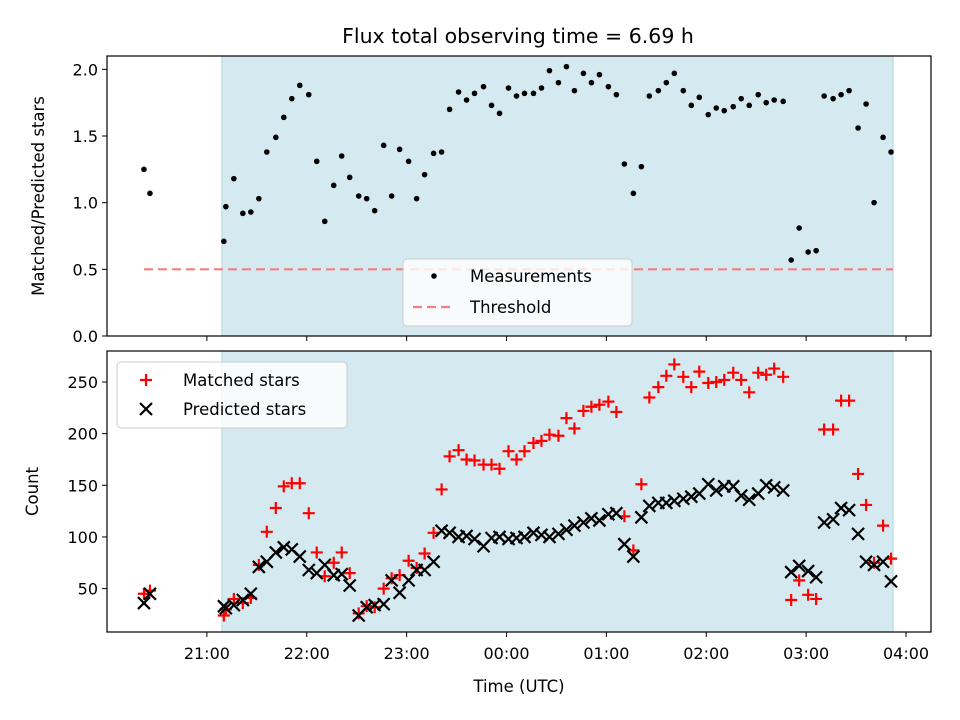 The height and width of the screenshot is (720, 960). Describe the element at coordinates (531, 276) in the screenshot. I see `legend-measurements-label: Measurements` at that location.